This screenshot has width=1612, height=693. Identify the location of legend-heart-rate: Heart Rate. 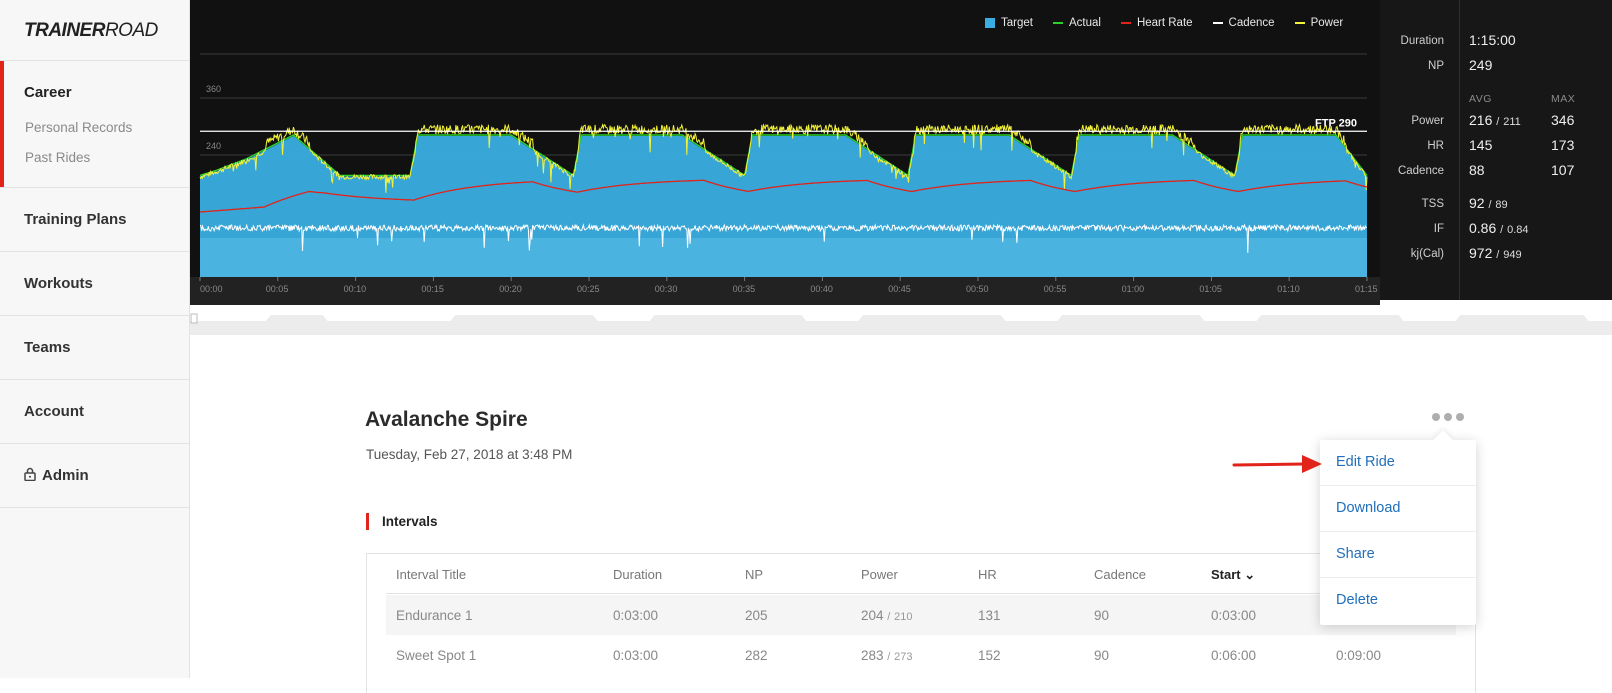
(1156, 23).